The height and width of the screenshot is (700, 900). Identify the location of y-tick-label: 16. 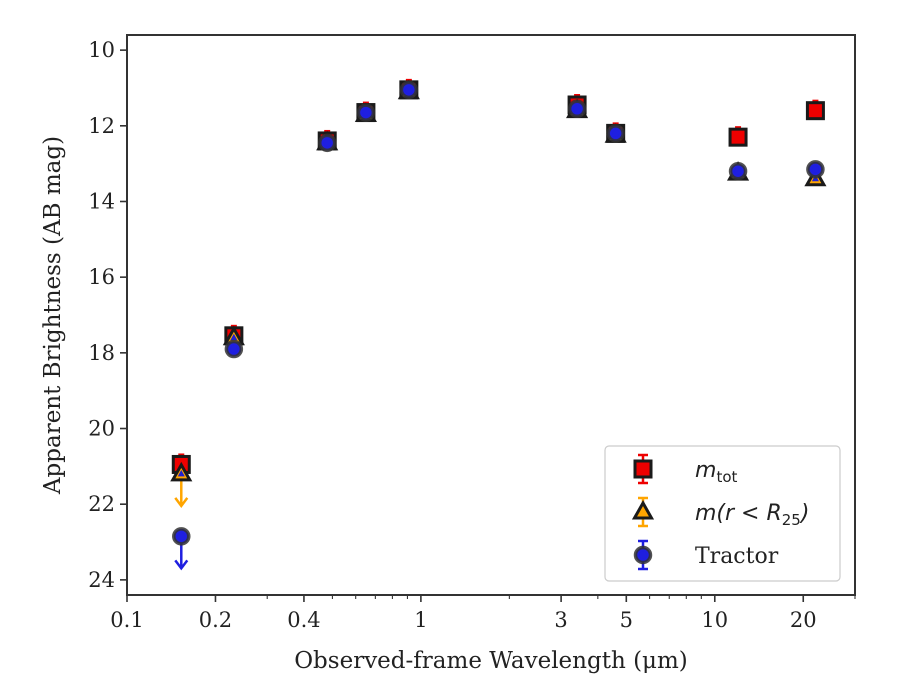
(101, 277).